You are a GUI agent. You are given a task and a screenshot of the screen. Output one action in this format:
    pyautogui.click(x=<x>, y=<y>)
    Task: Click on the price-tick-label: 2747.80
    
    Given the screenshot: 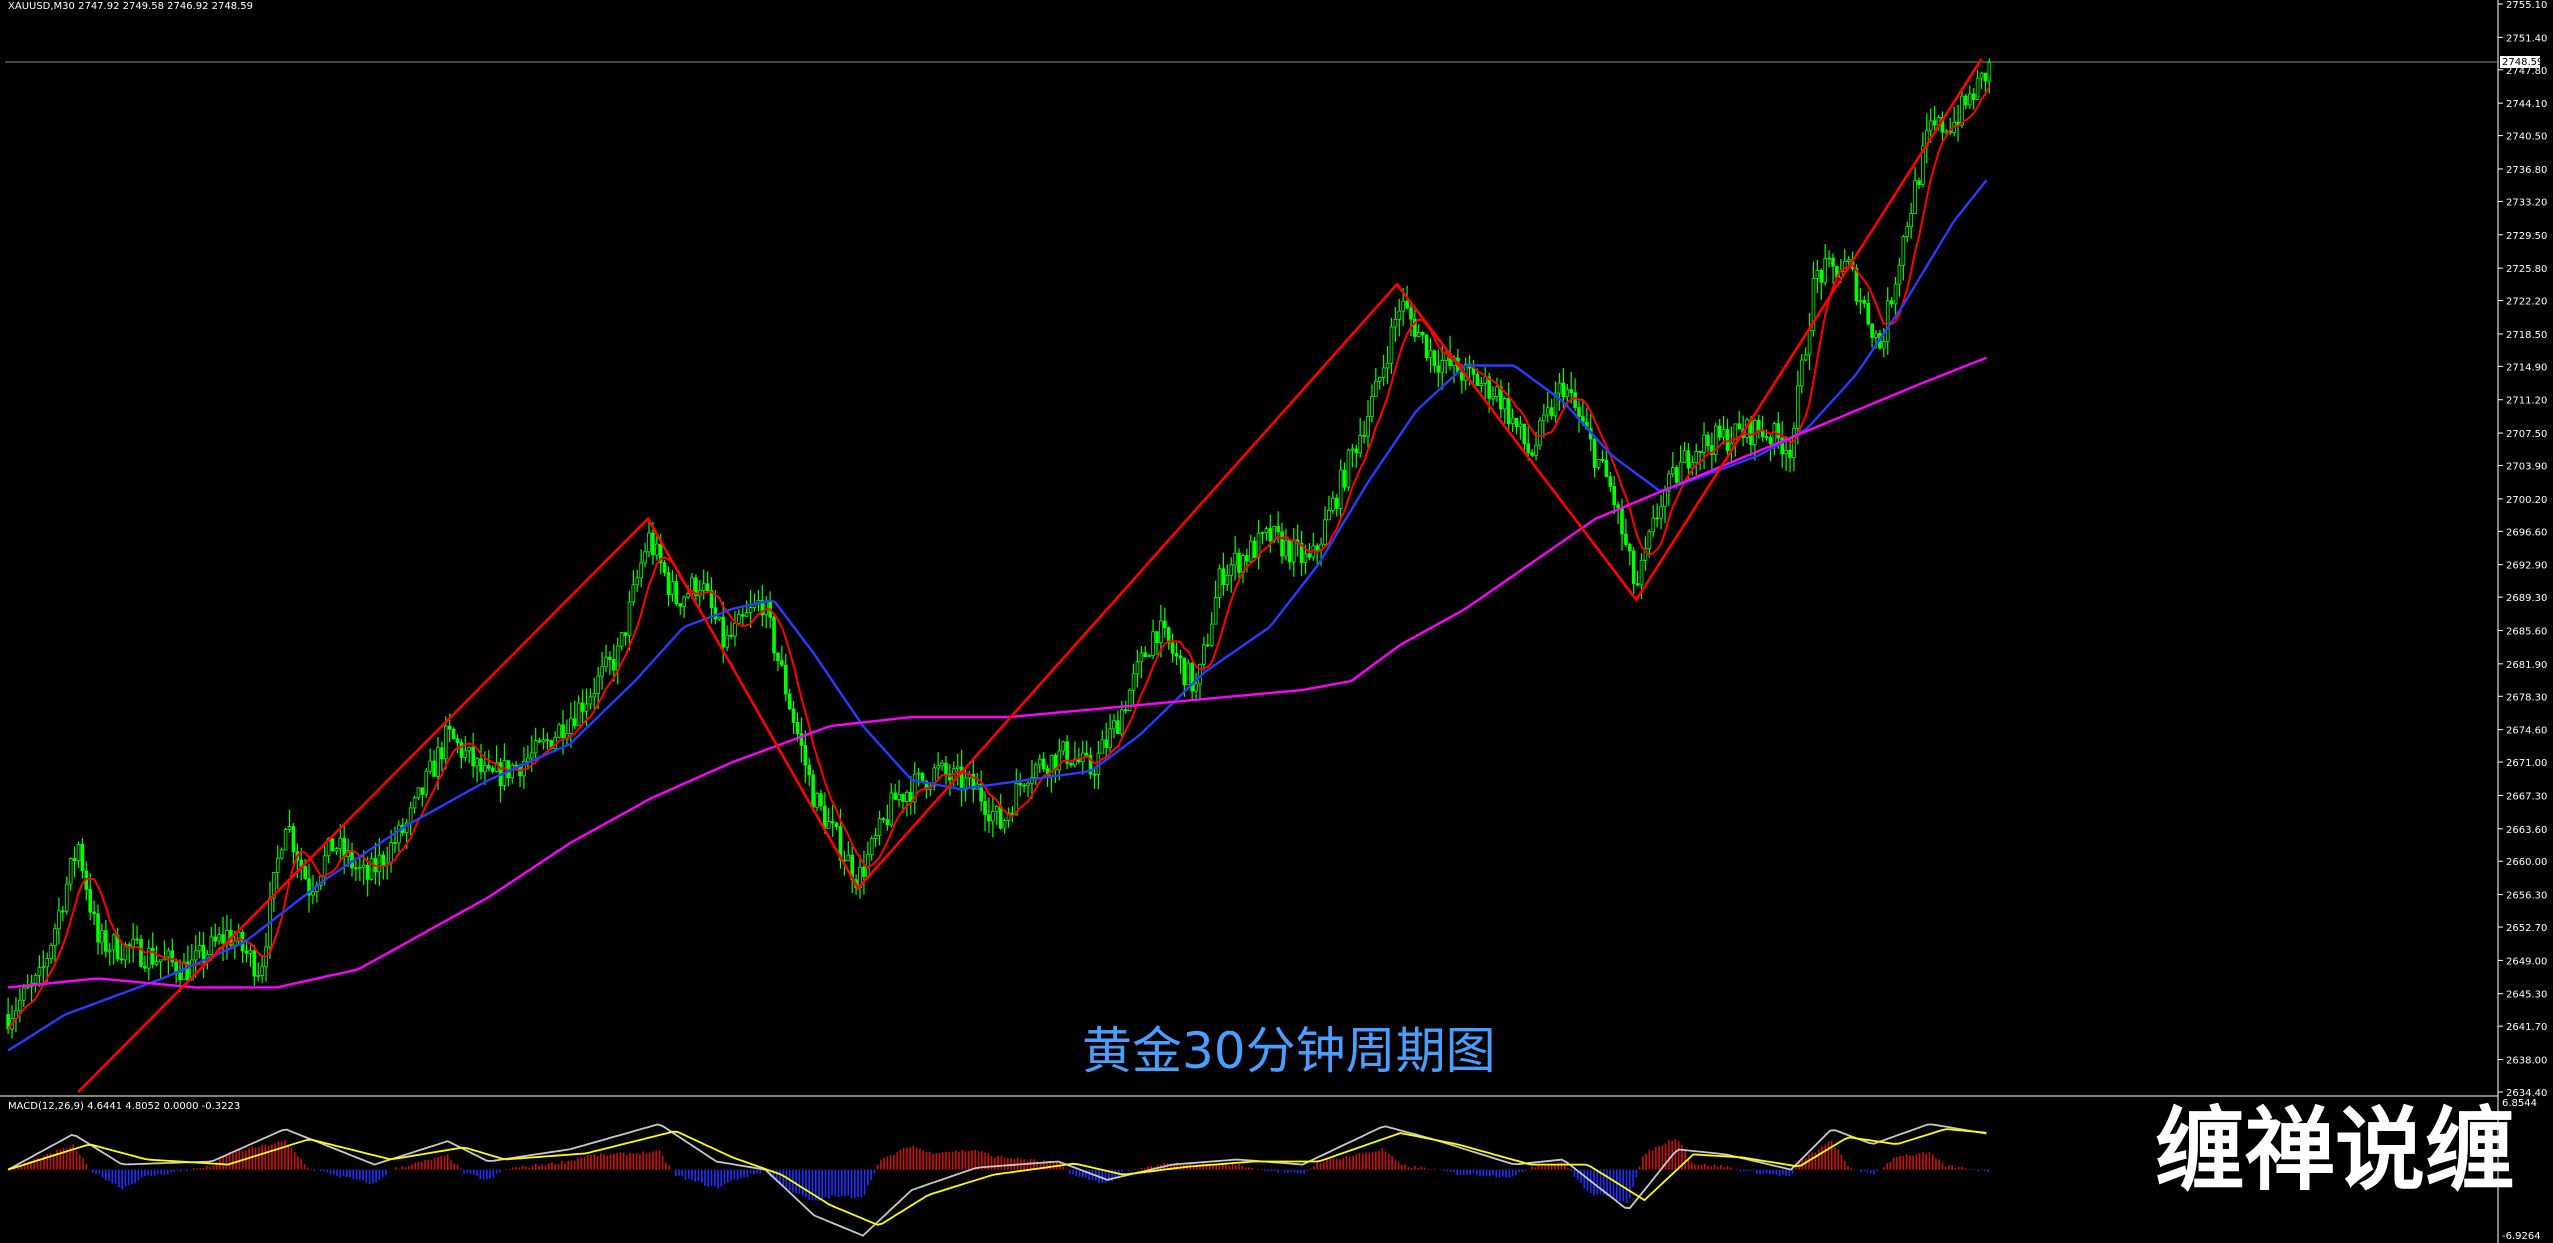 What is the action you would take?
    pyautogui.click(x=2526, y=71)
    